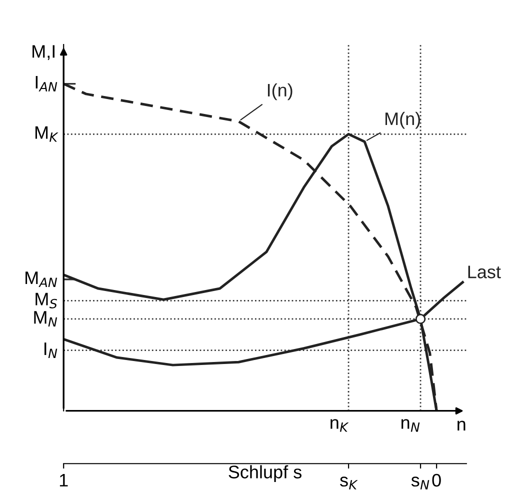  What do you see at coordinates (484, 272) in the screenshot?
I see `series-label: Last` at bounding box center [484, 272].